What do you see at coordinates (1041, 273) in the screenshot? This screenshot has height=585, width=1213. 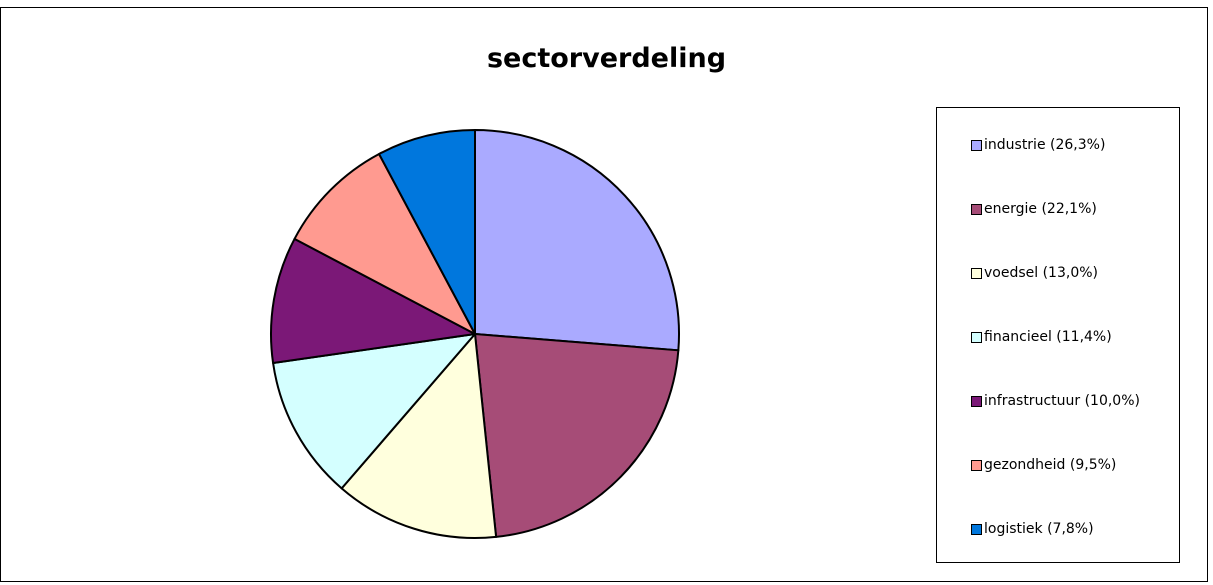 I see `legend-label-2: voedsel (13,0%)` at bounding box center [1041, 273].